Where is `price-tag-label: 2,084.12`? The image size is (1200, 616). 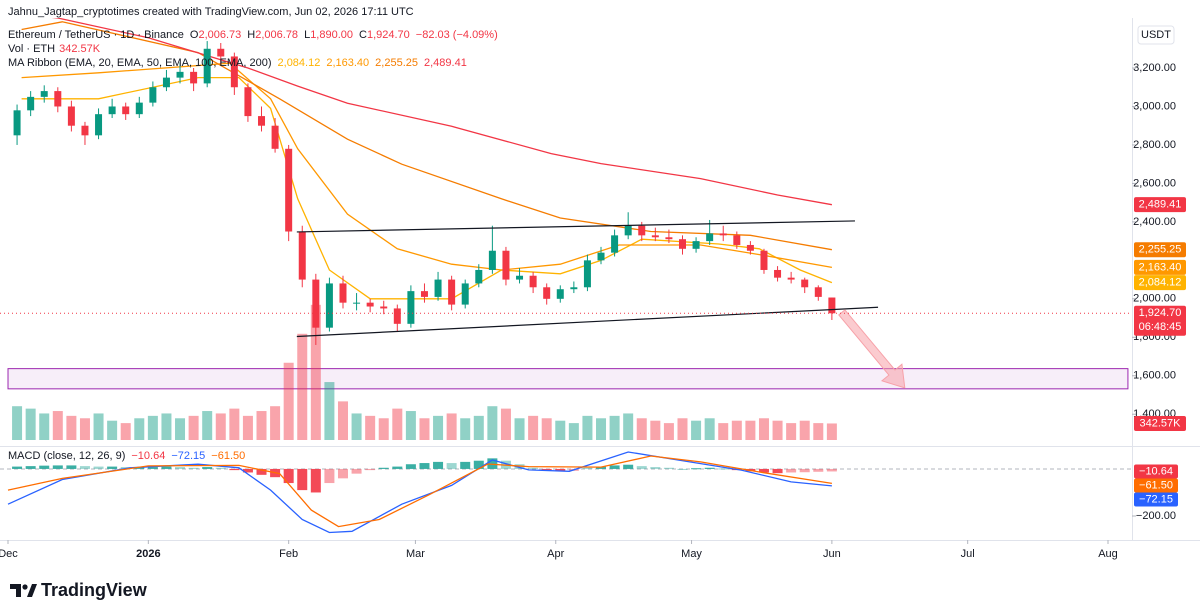
price-tag-label: 2,084.12 is located at coordinates (1160, 283).